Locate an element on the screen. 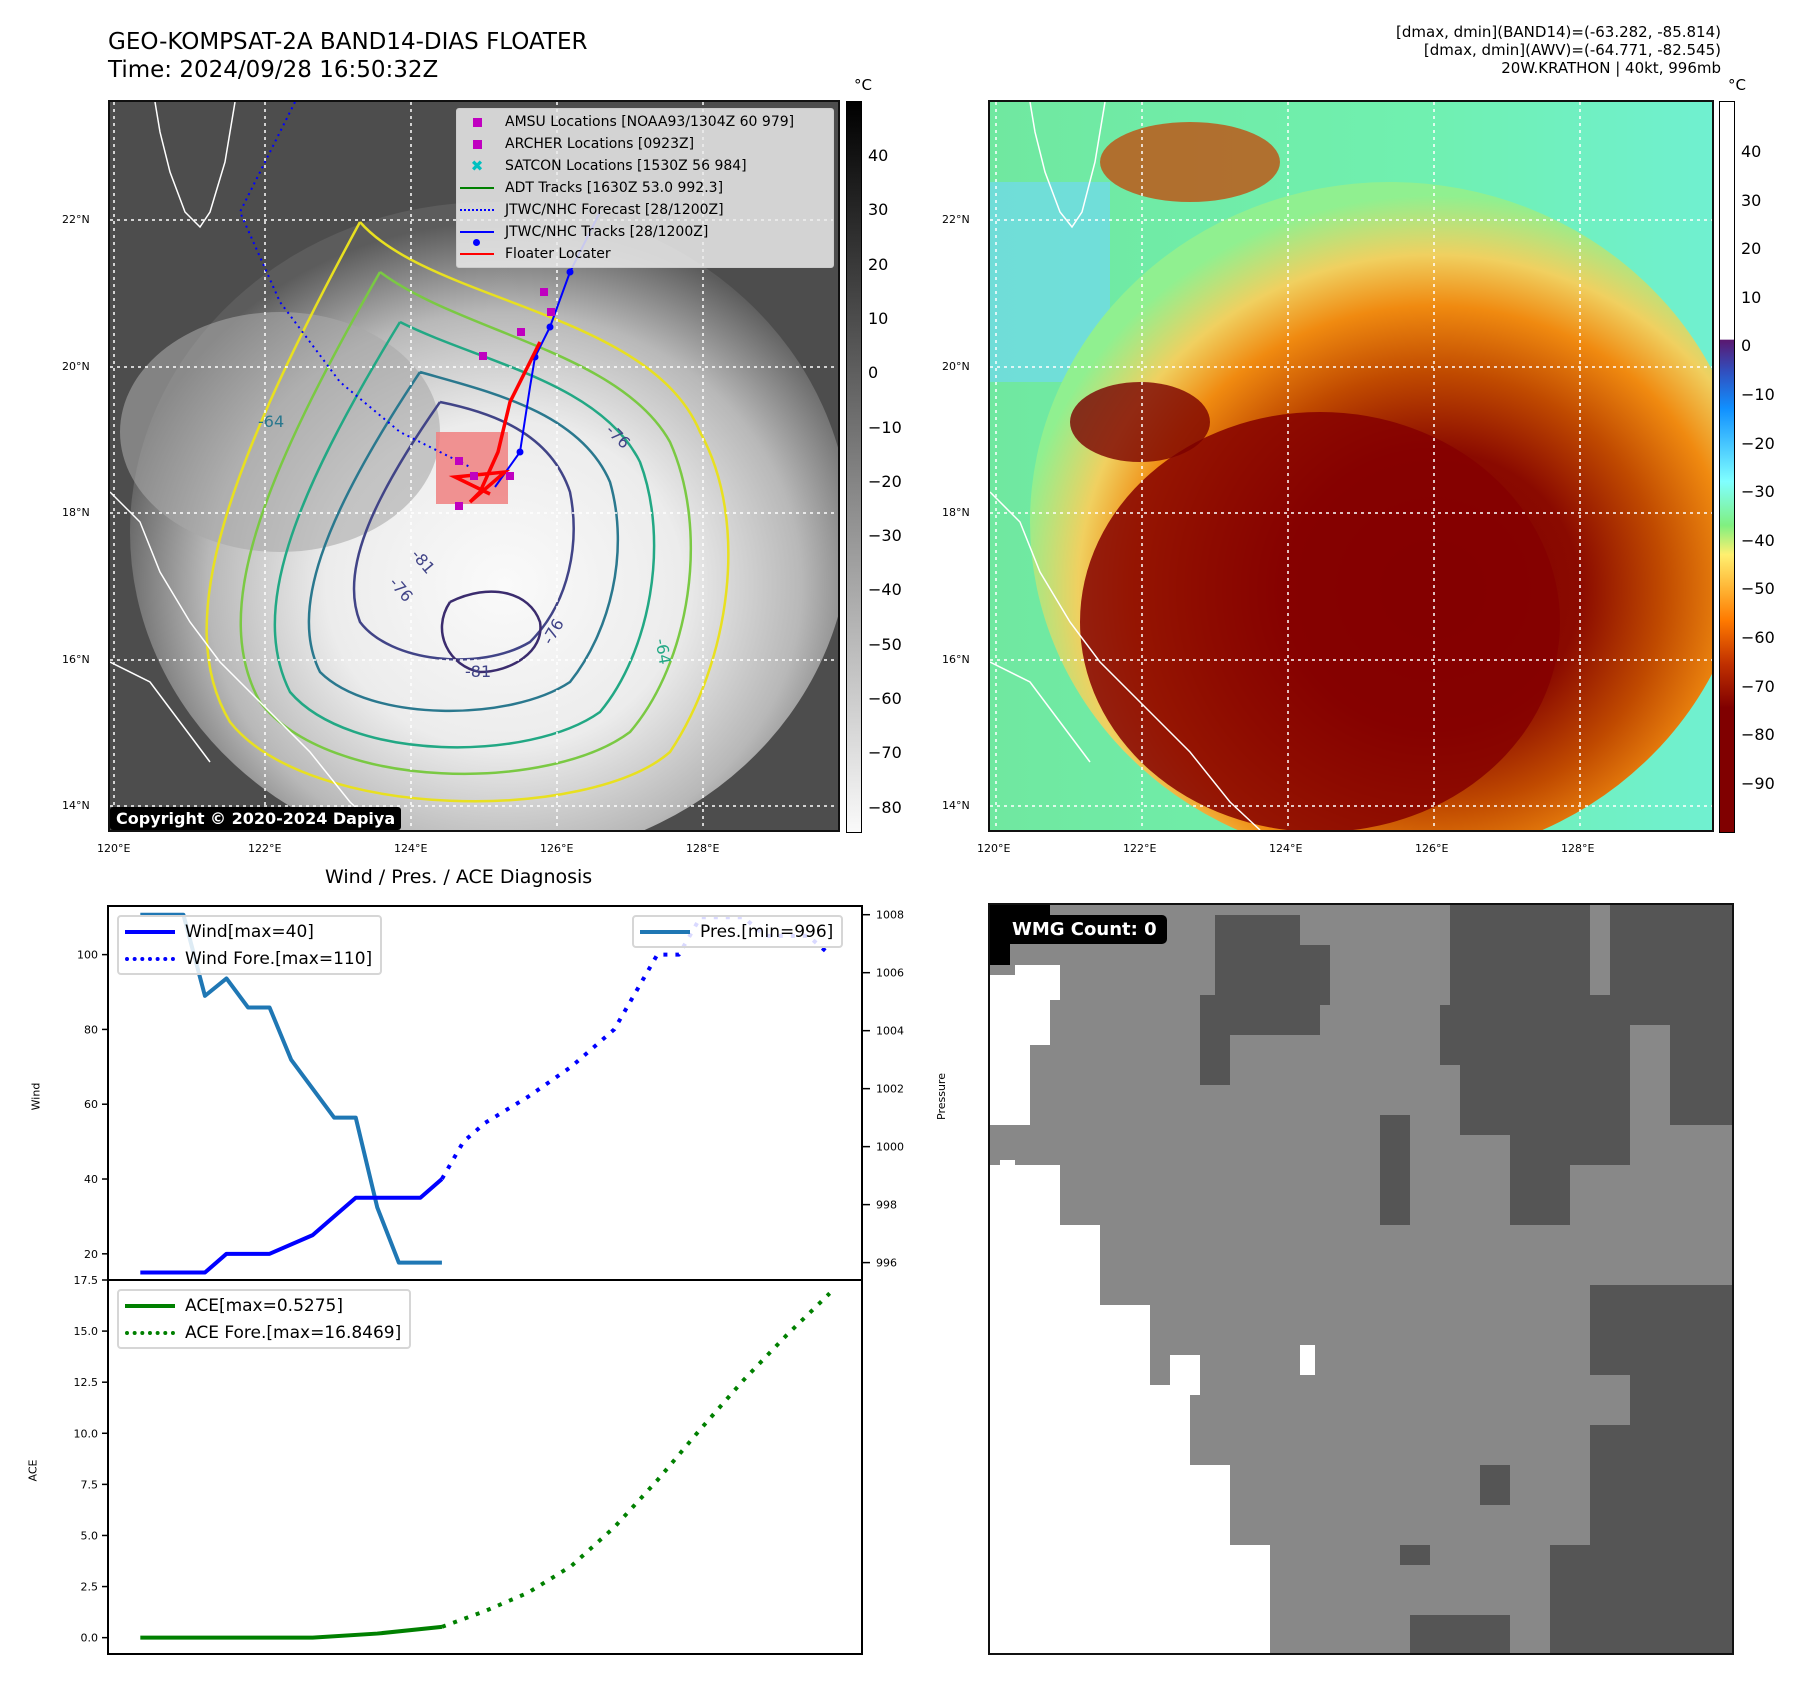 This screenshot has height=1690, width=1801. x-marker-icon: ✖ is located at coordinates (477, 166).